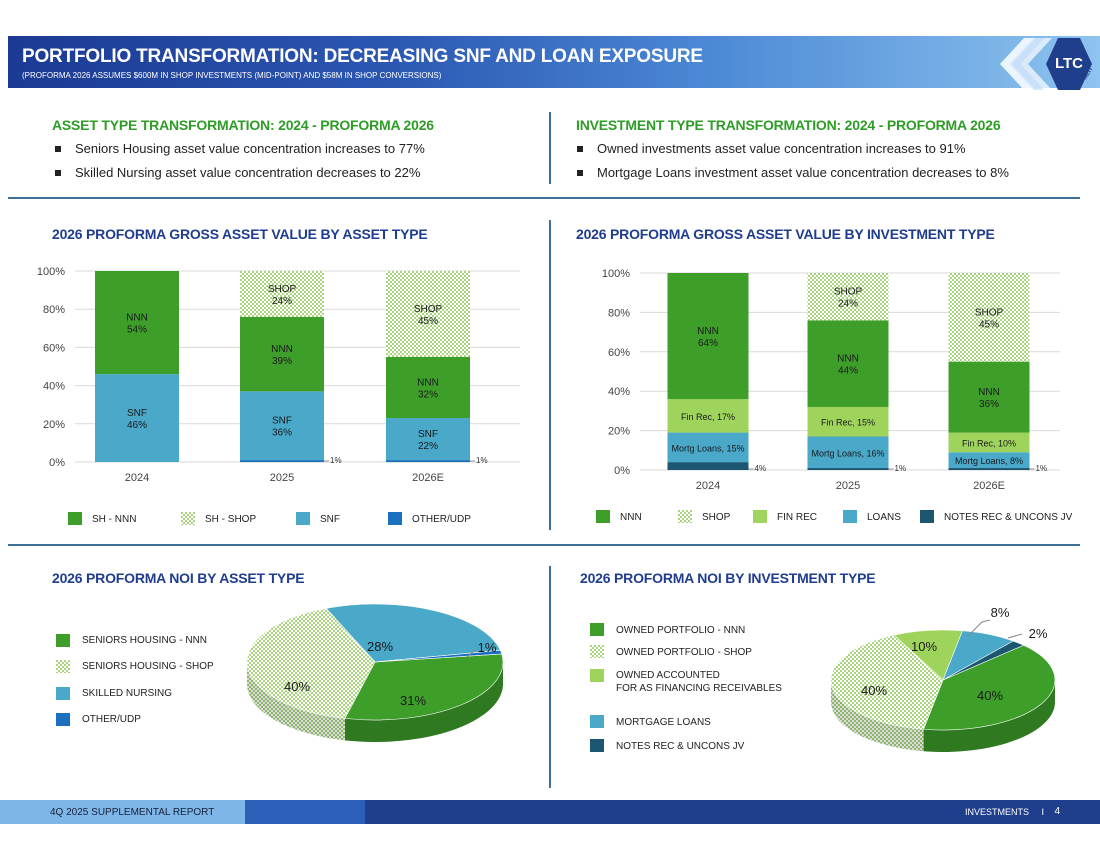  Describe the element at coordinates (231, 519) in the screenshot. I see `legend-label: SH - SHOP` at that location.